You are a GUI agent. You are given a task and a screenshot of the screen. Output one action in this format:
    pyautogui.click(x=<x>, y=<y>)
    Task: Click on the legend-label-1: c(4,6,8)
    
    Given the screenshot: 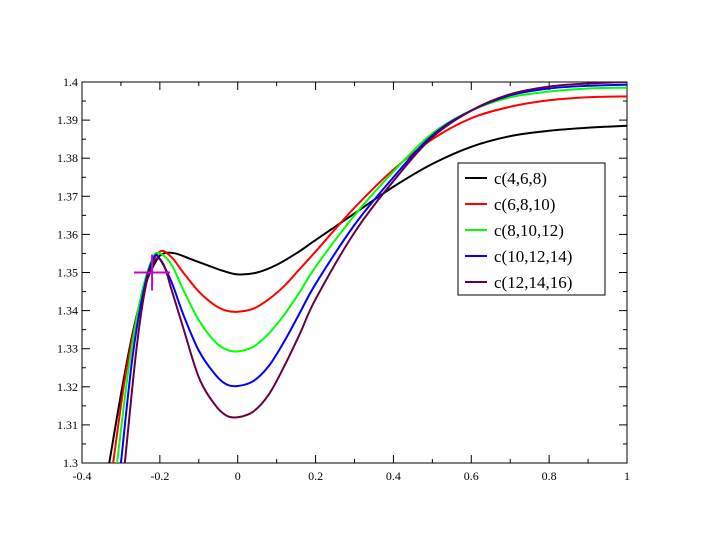 What is the action you would take?
    pyautogui.click(x=520, y=178)
    